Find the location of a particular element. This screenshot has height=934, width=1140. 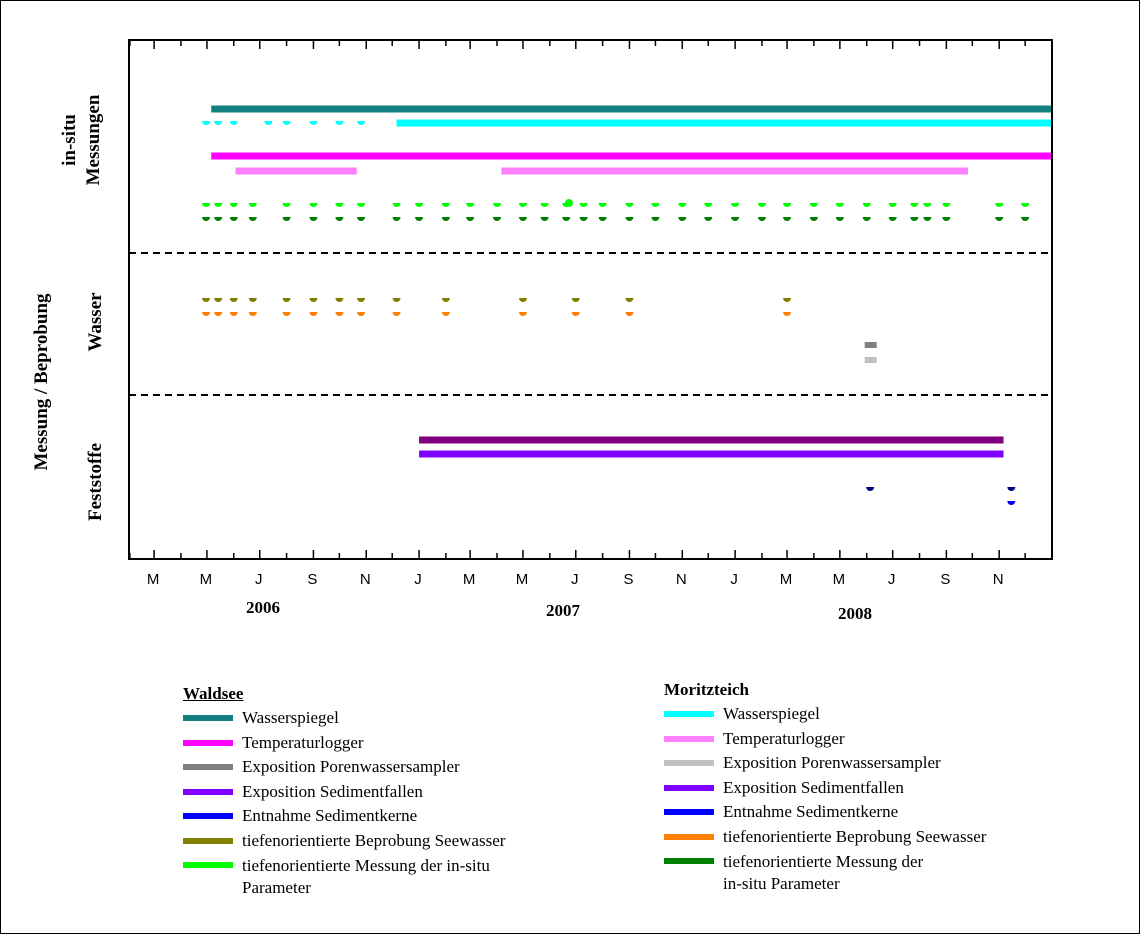

x-tick-label: N is located at coordinates (365, 579).